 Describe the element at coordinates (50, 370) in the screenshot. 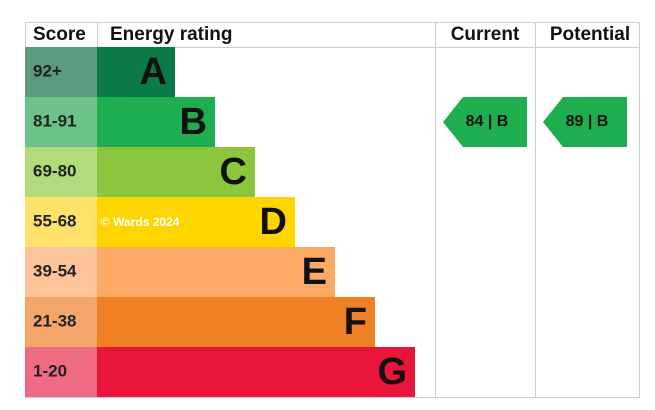

I see `score-label: 1-20` at that location.